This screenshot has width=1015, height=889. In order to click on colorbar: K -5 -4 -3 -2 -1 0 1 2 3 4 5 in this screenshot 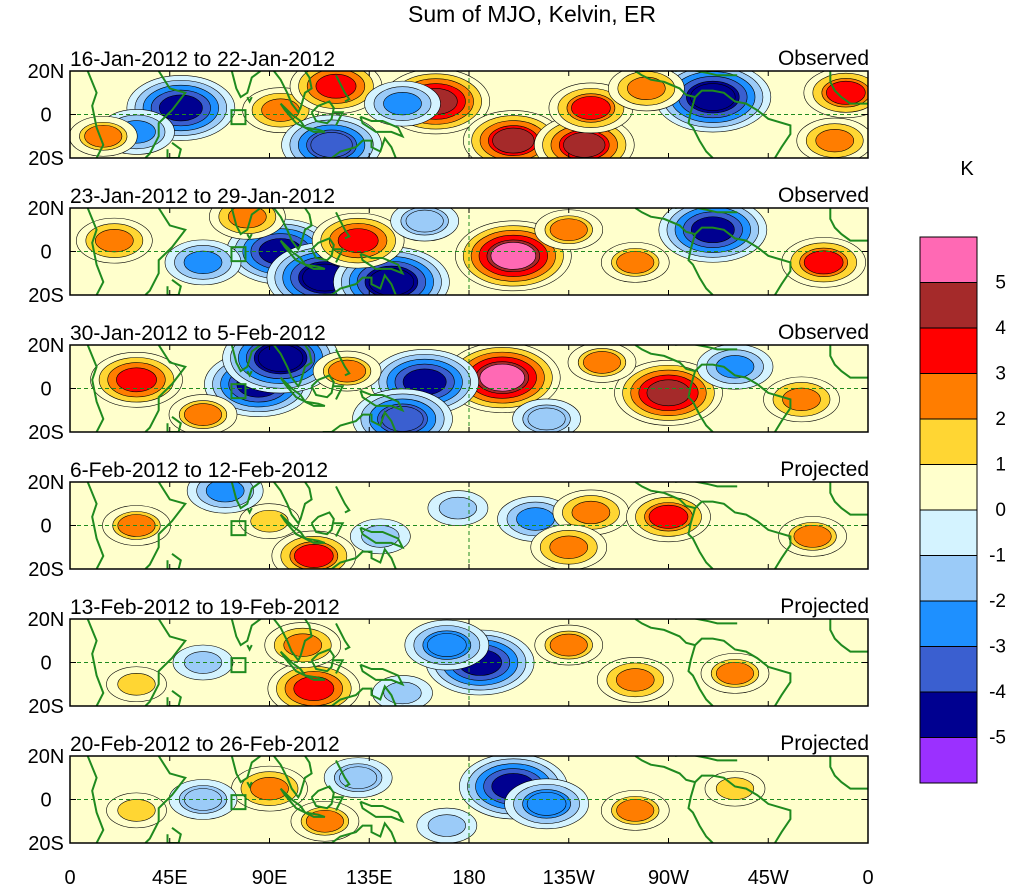, I will do `click(962, 471)`.